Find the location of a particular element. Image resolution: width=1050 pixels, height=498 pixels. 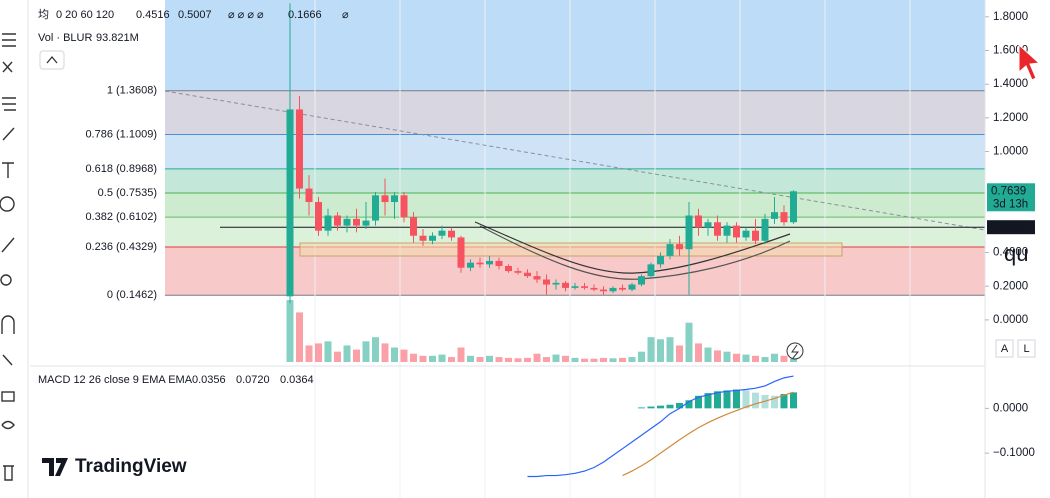

collapse-icon is located at coordinates (52, 59).